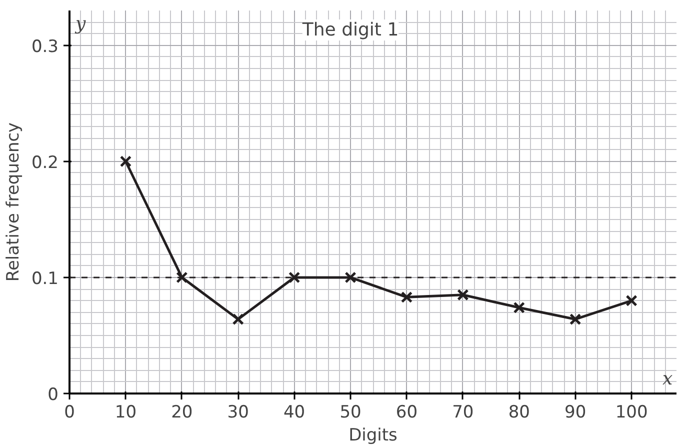  What do you see at coordinates (351, 412) in the screenshot?
I see `x-tick-label: 50` at bounding box center [351, 412].